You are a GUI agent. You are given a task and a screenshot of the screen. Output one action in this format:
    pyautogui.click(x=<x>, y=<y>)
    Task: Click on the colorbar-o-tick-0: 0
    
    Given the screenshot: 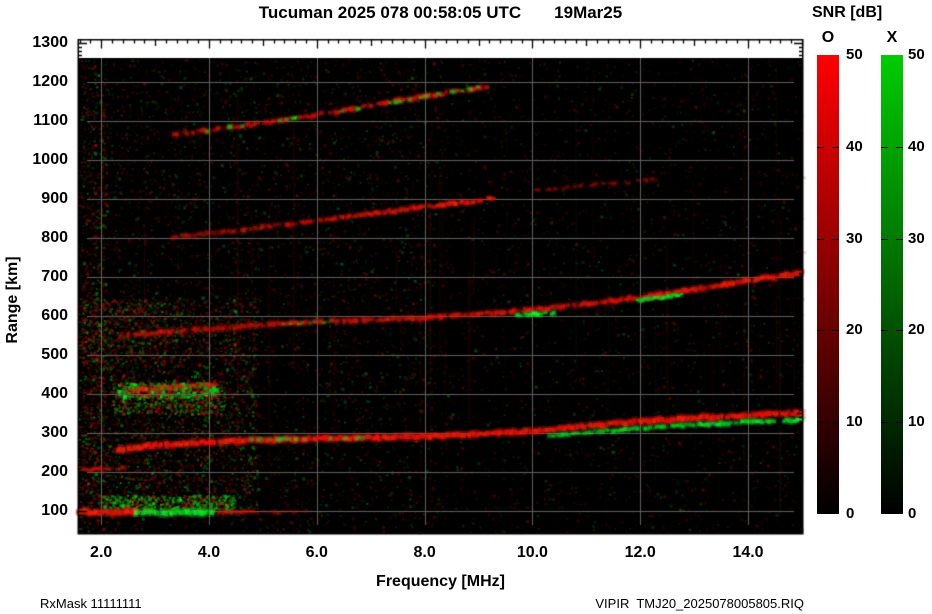 What is the action you would take?
    pyautogui.click(x=850, y=513)
    